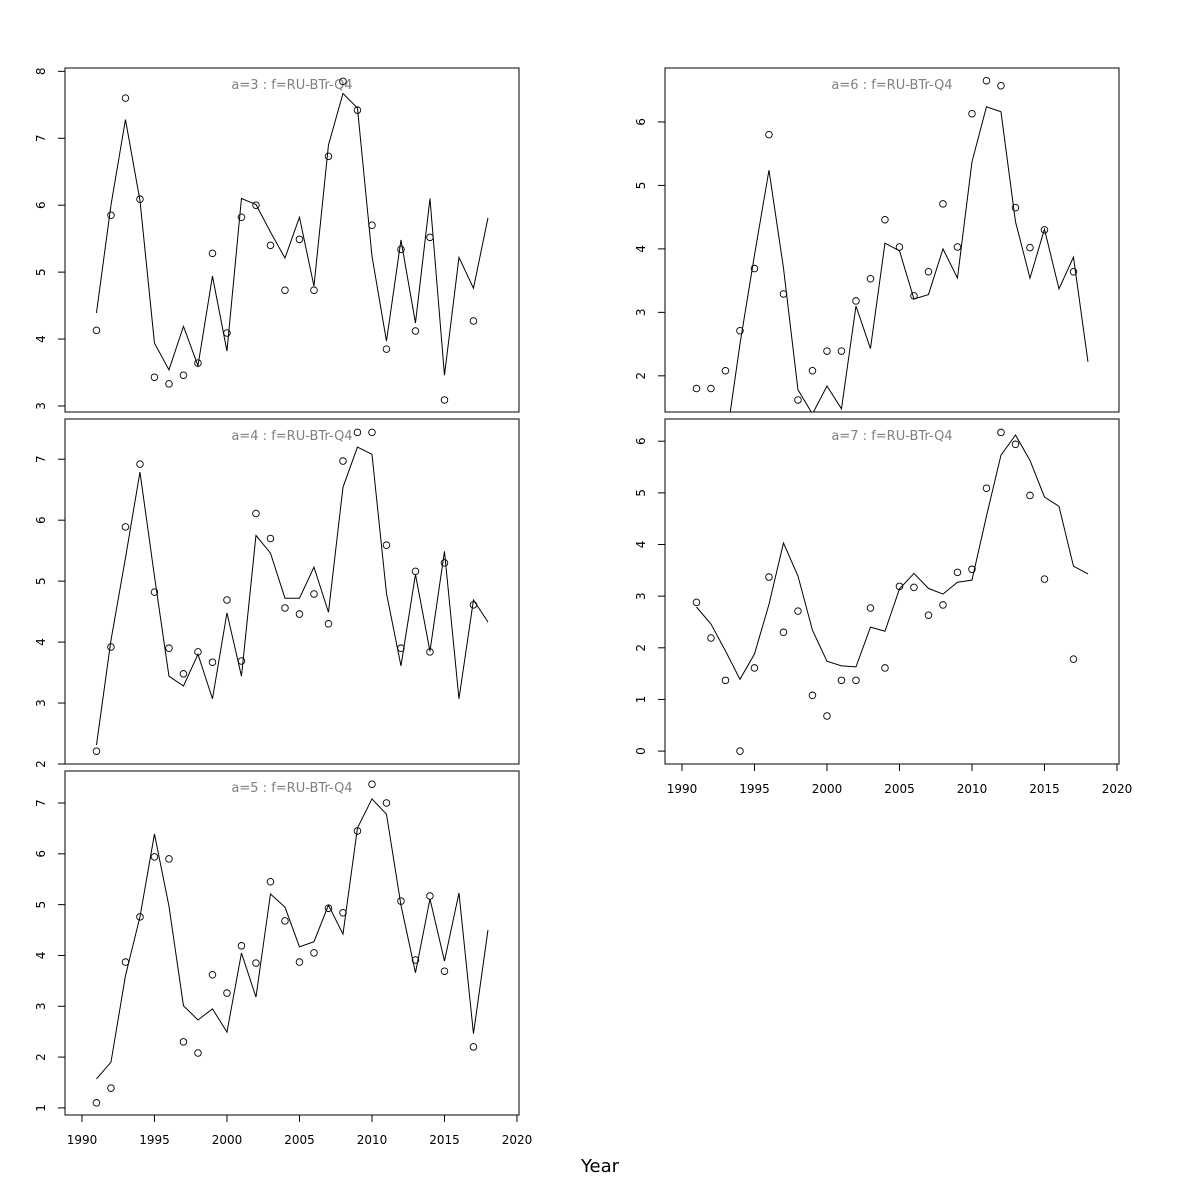 The height and width of the screenshot is (1200, 1200). What do you see at coordinates (154, 1140) in the screenshot?
I see `x-tick-label: 1995` at bounding box center [154, 1140].